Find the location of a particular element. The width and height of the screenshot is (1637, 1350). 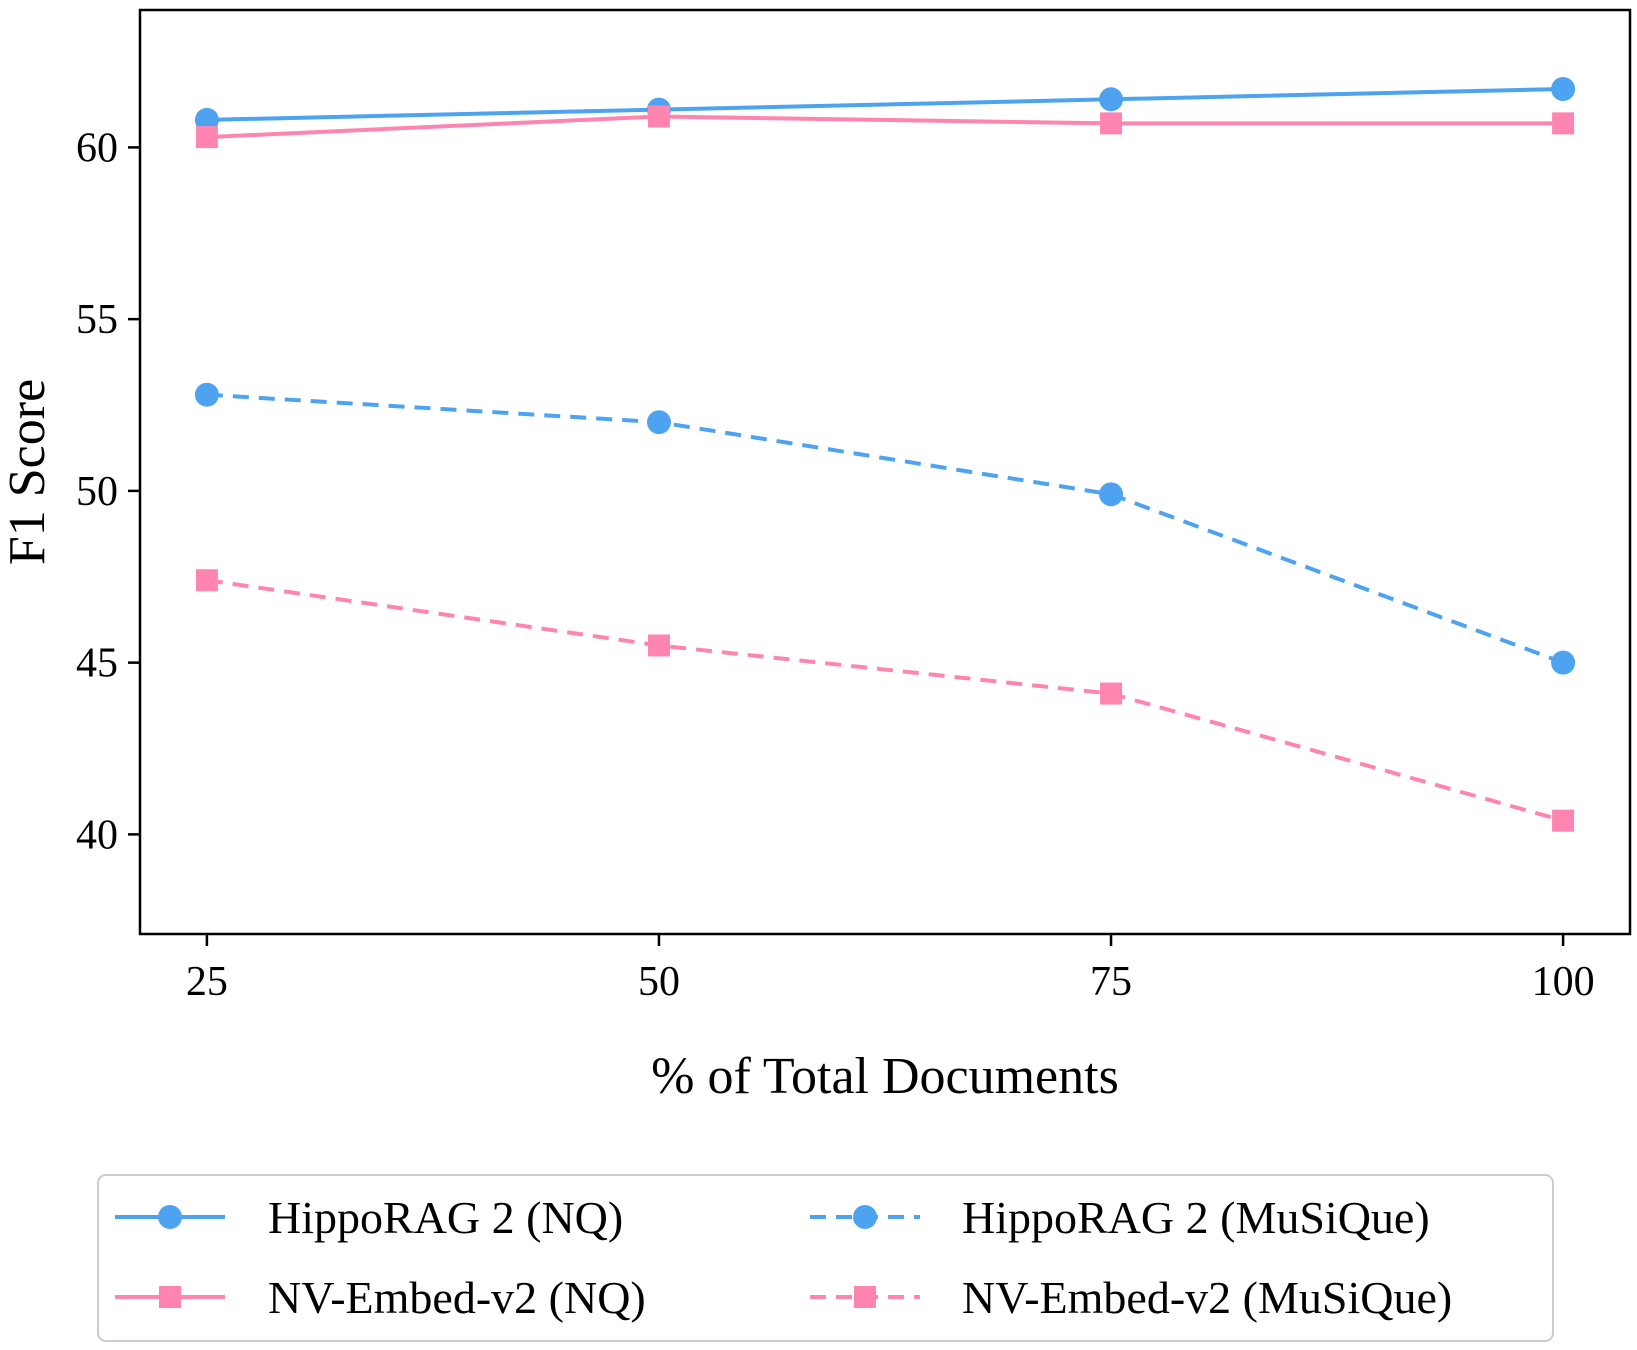

legend-frame is located at coordinates (825, 1258).